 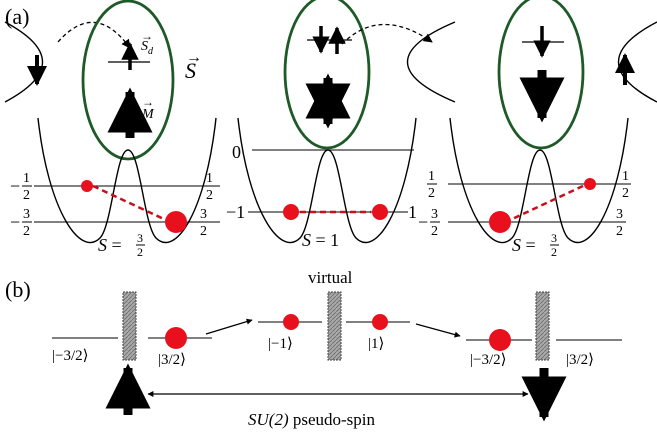 I want to click on panel-b-label: (b), so click(x=18, y=289).